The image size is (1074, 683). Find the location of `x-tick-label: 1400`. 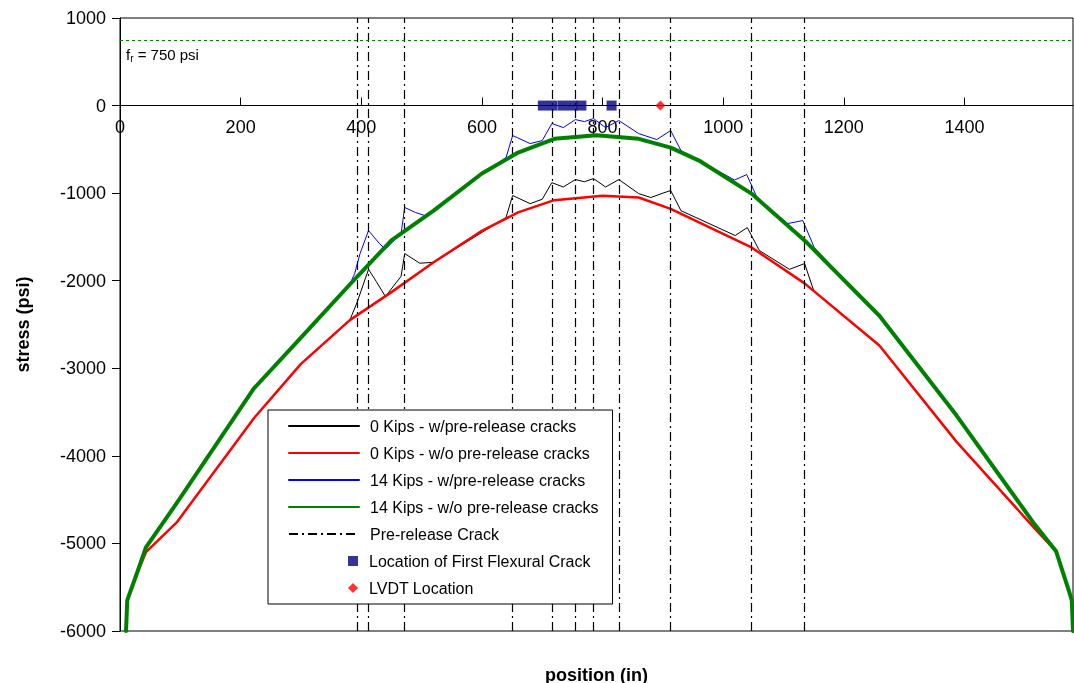

x-tick-label: 1400 is located at coordinates (964, 126).